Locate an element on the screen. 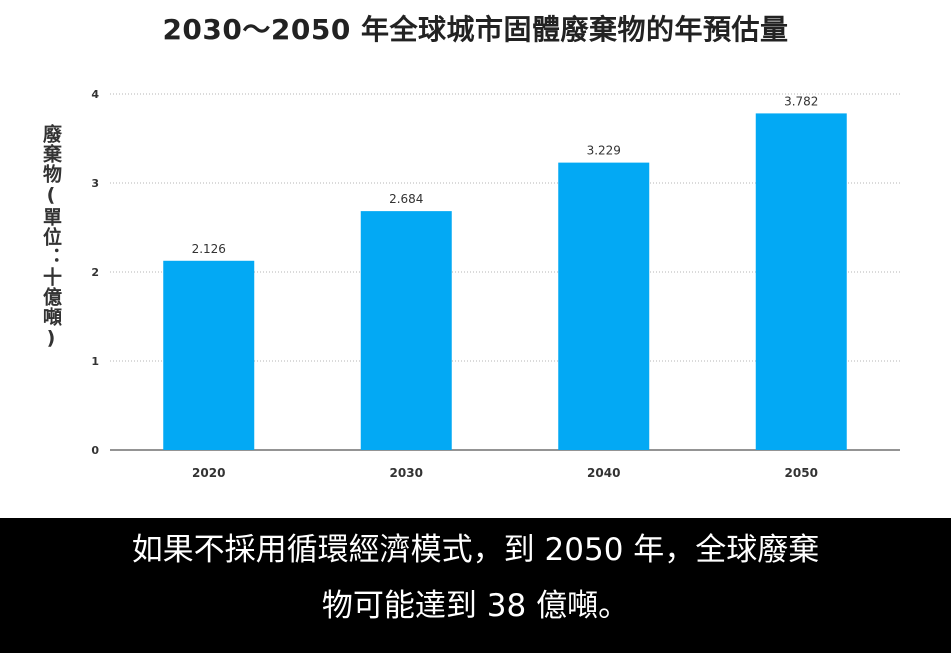 This screenshot has width=951, height=653. x-tick-label-2030: 2030 is located at coordinates (406, 473).